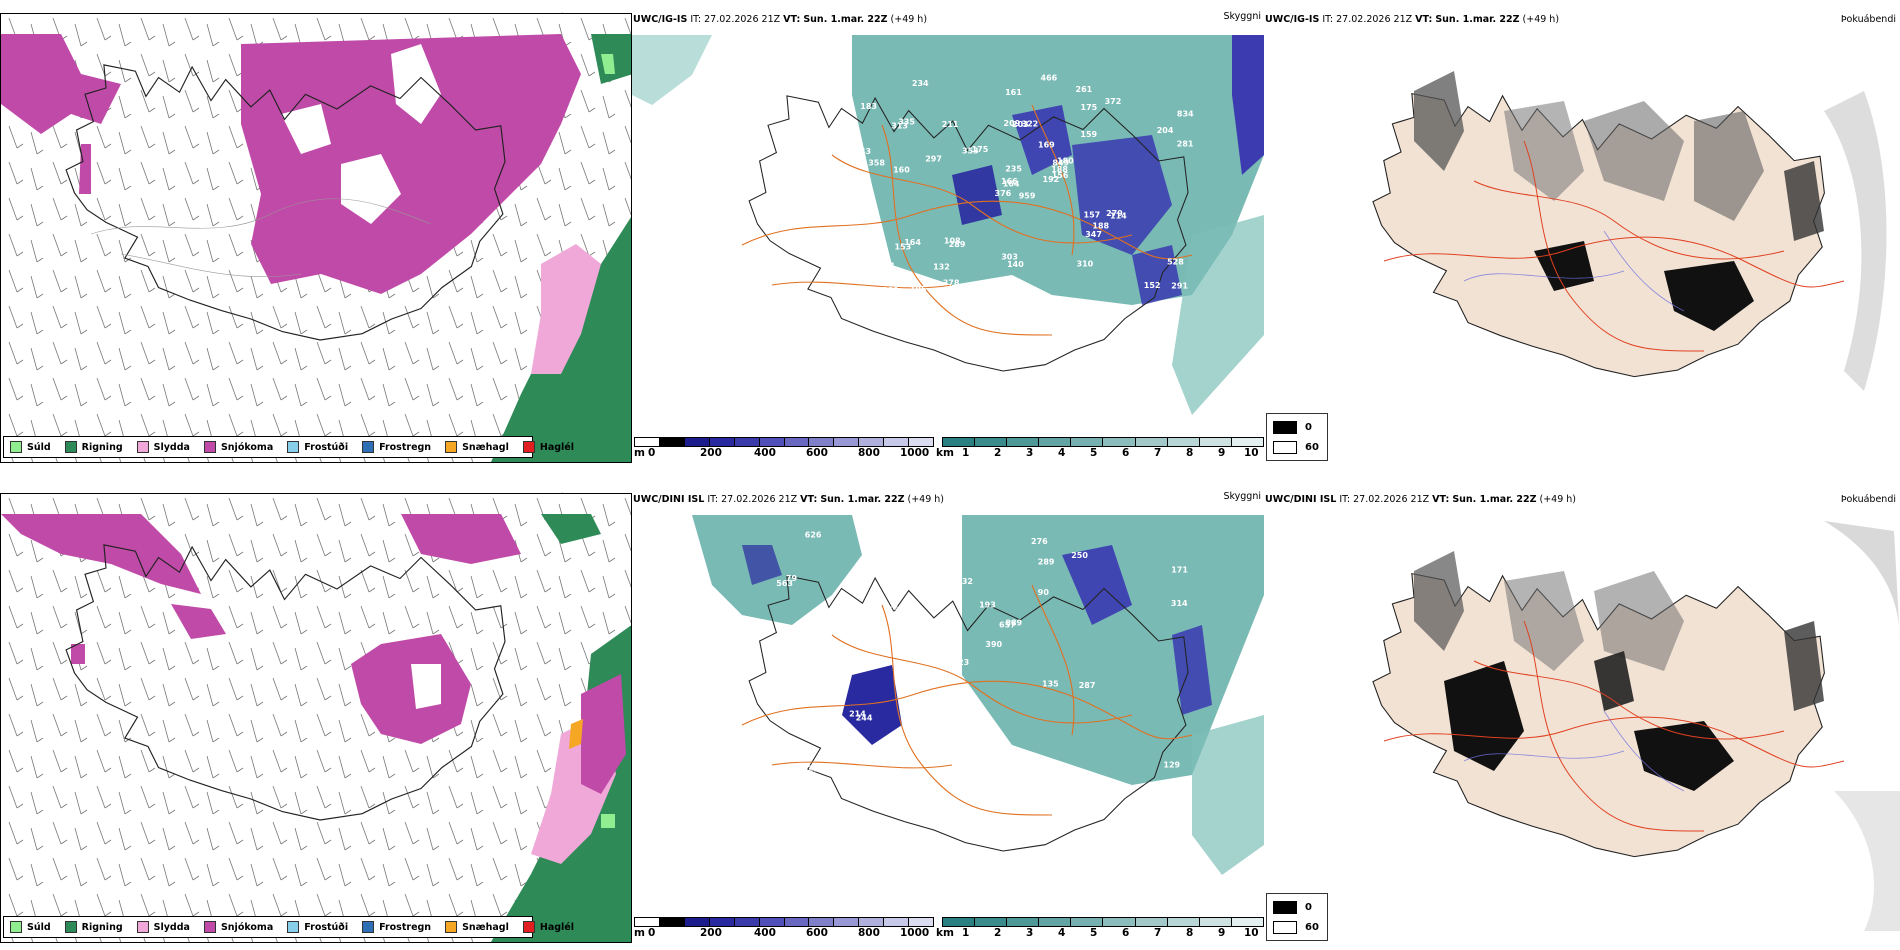  Describe the element at coordinates (1179, 603) in the screenshot. I see `cloud-base-label: 314` at that location.